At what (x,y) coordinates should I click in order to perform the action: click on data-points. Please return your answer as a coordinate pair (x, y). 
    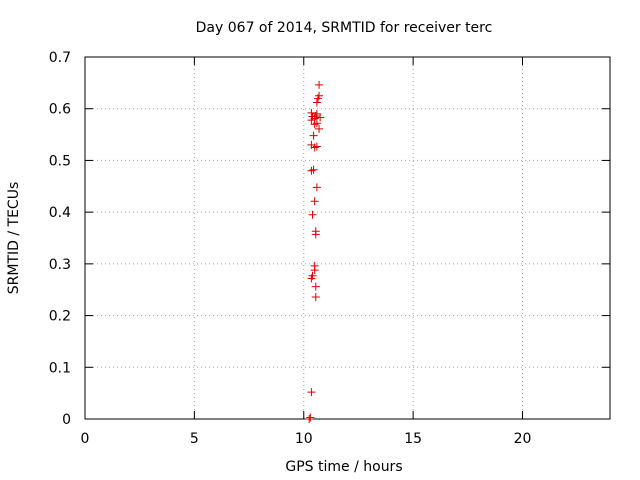
    Looking at the image, I should click on (315, 251).